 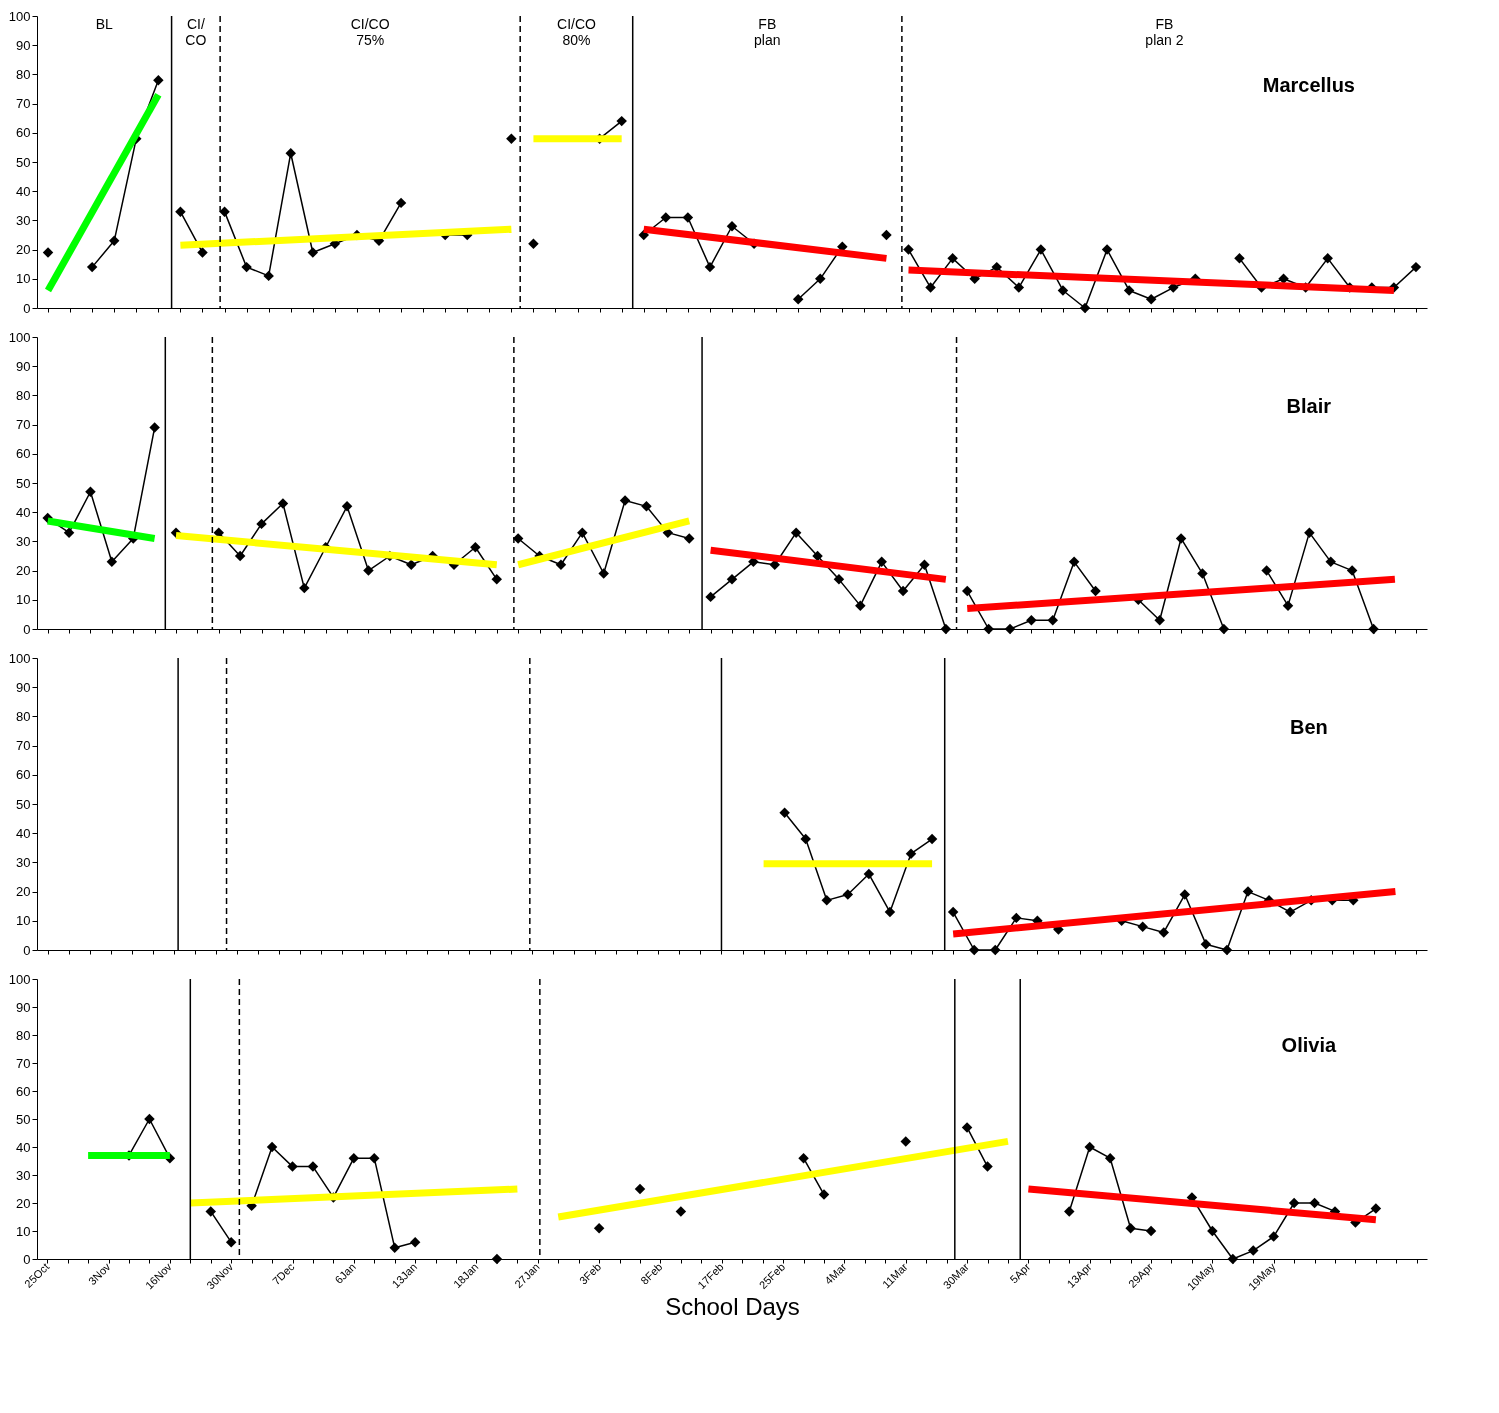 What do you see at coordinates (732, 1307) in the screenshot?
I see `x-axis-title: School Days` at bounding box center [732, 1307].